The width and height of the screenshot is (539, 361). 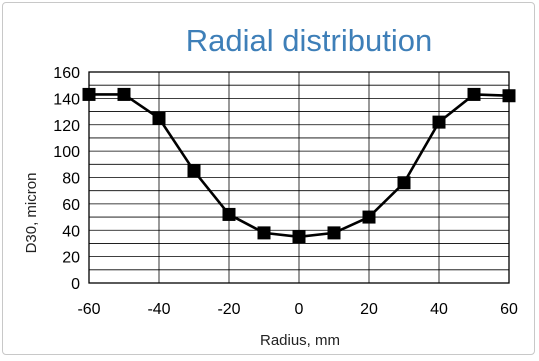 I want to click on x-tick-label: 40, so click(x=439, y=309).